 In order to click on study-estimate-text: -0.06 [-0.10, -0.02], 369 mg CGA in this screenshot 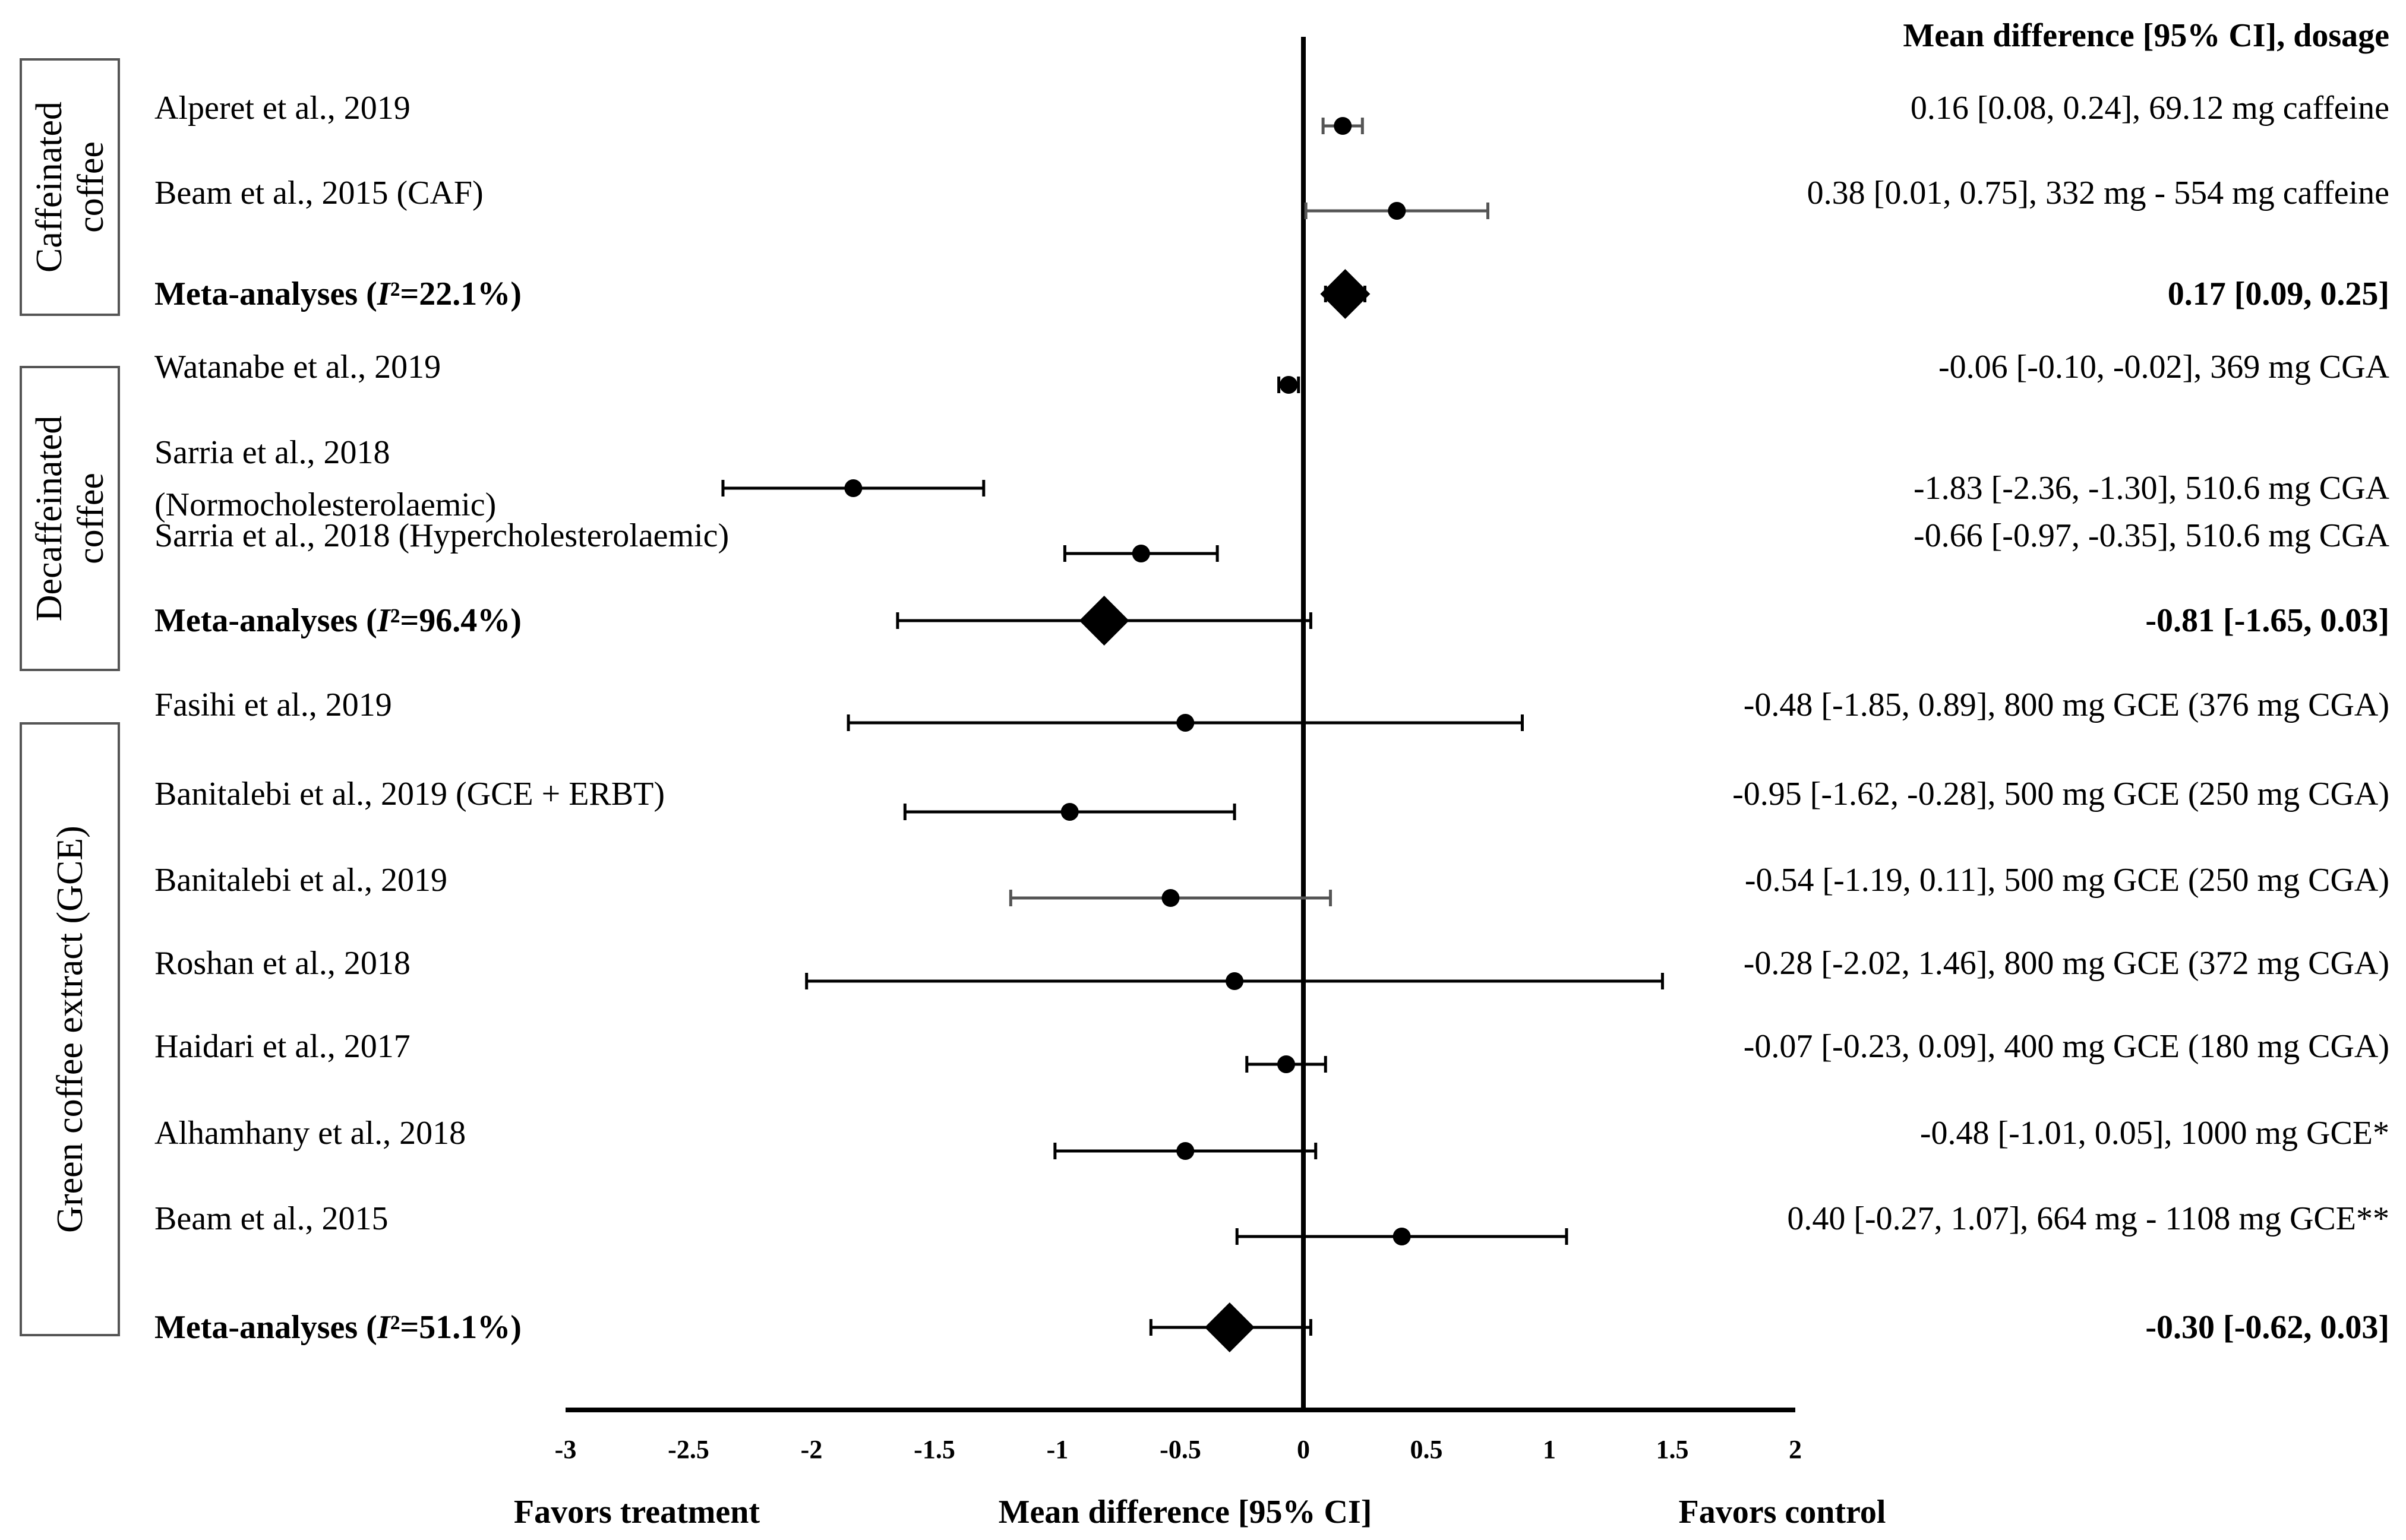, I will do `click(2164, 367)`.